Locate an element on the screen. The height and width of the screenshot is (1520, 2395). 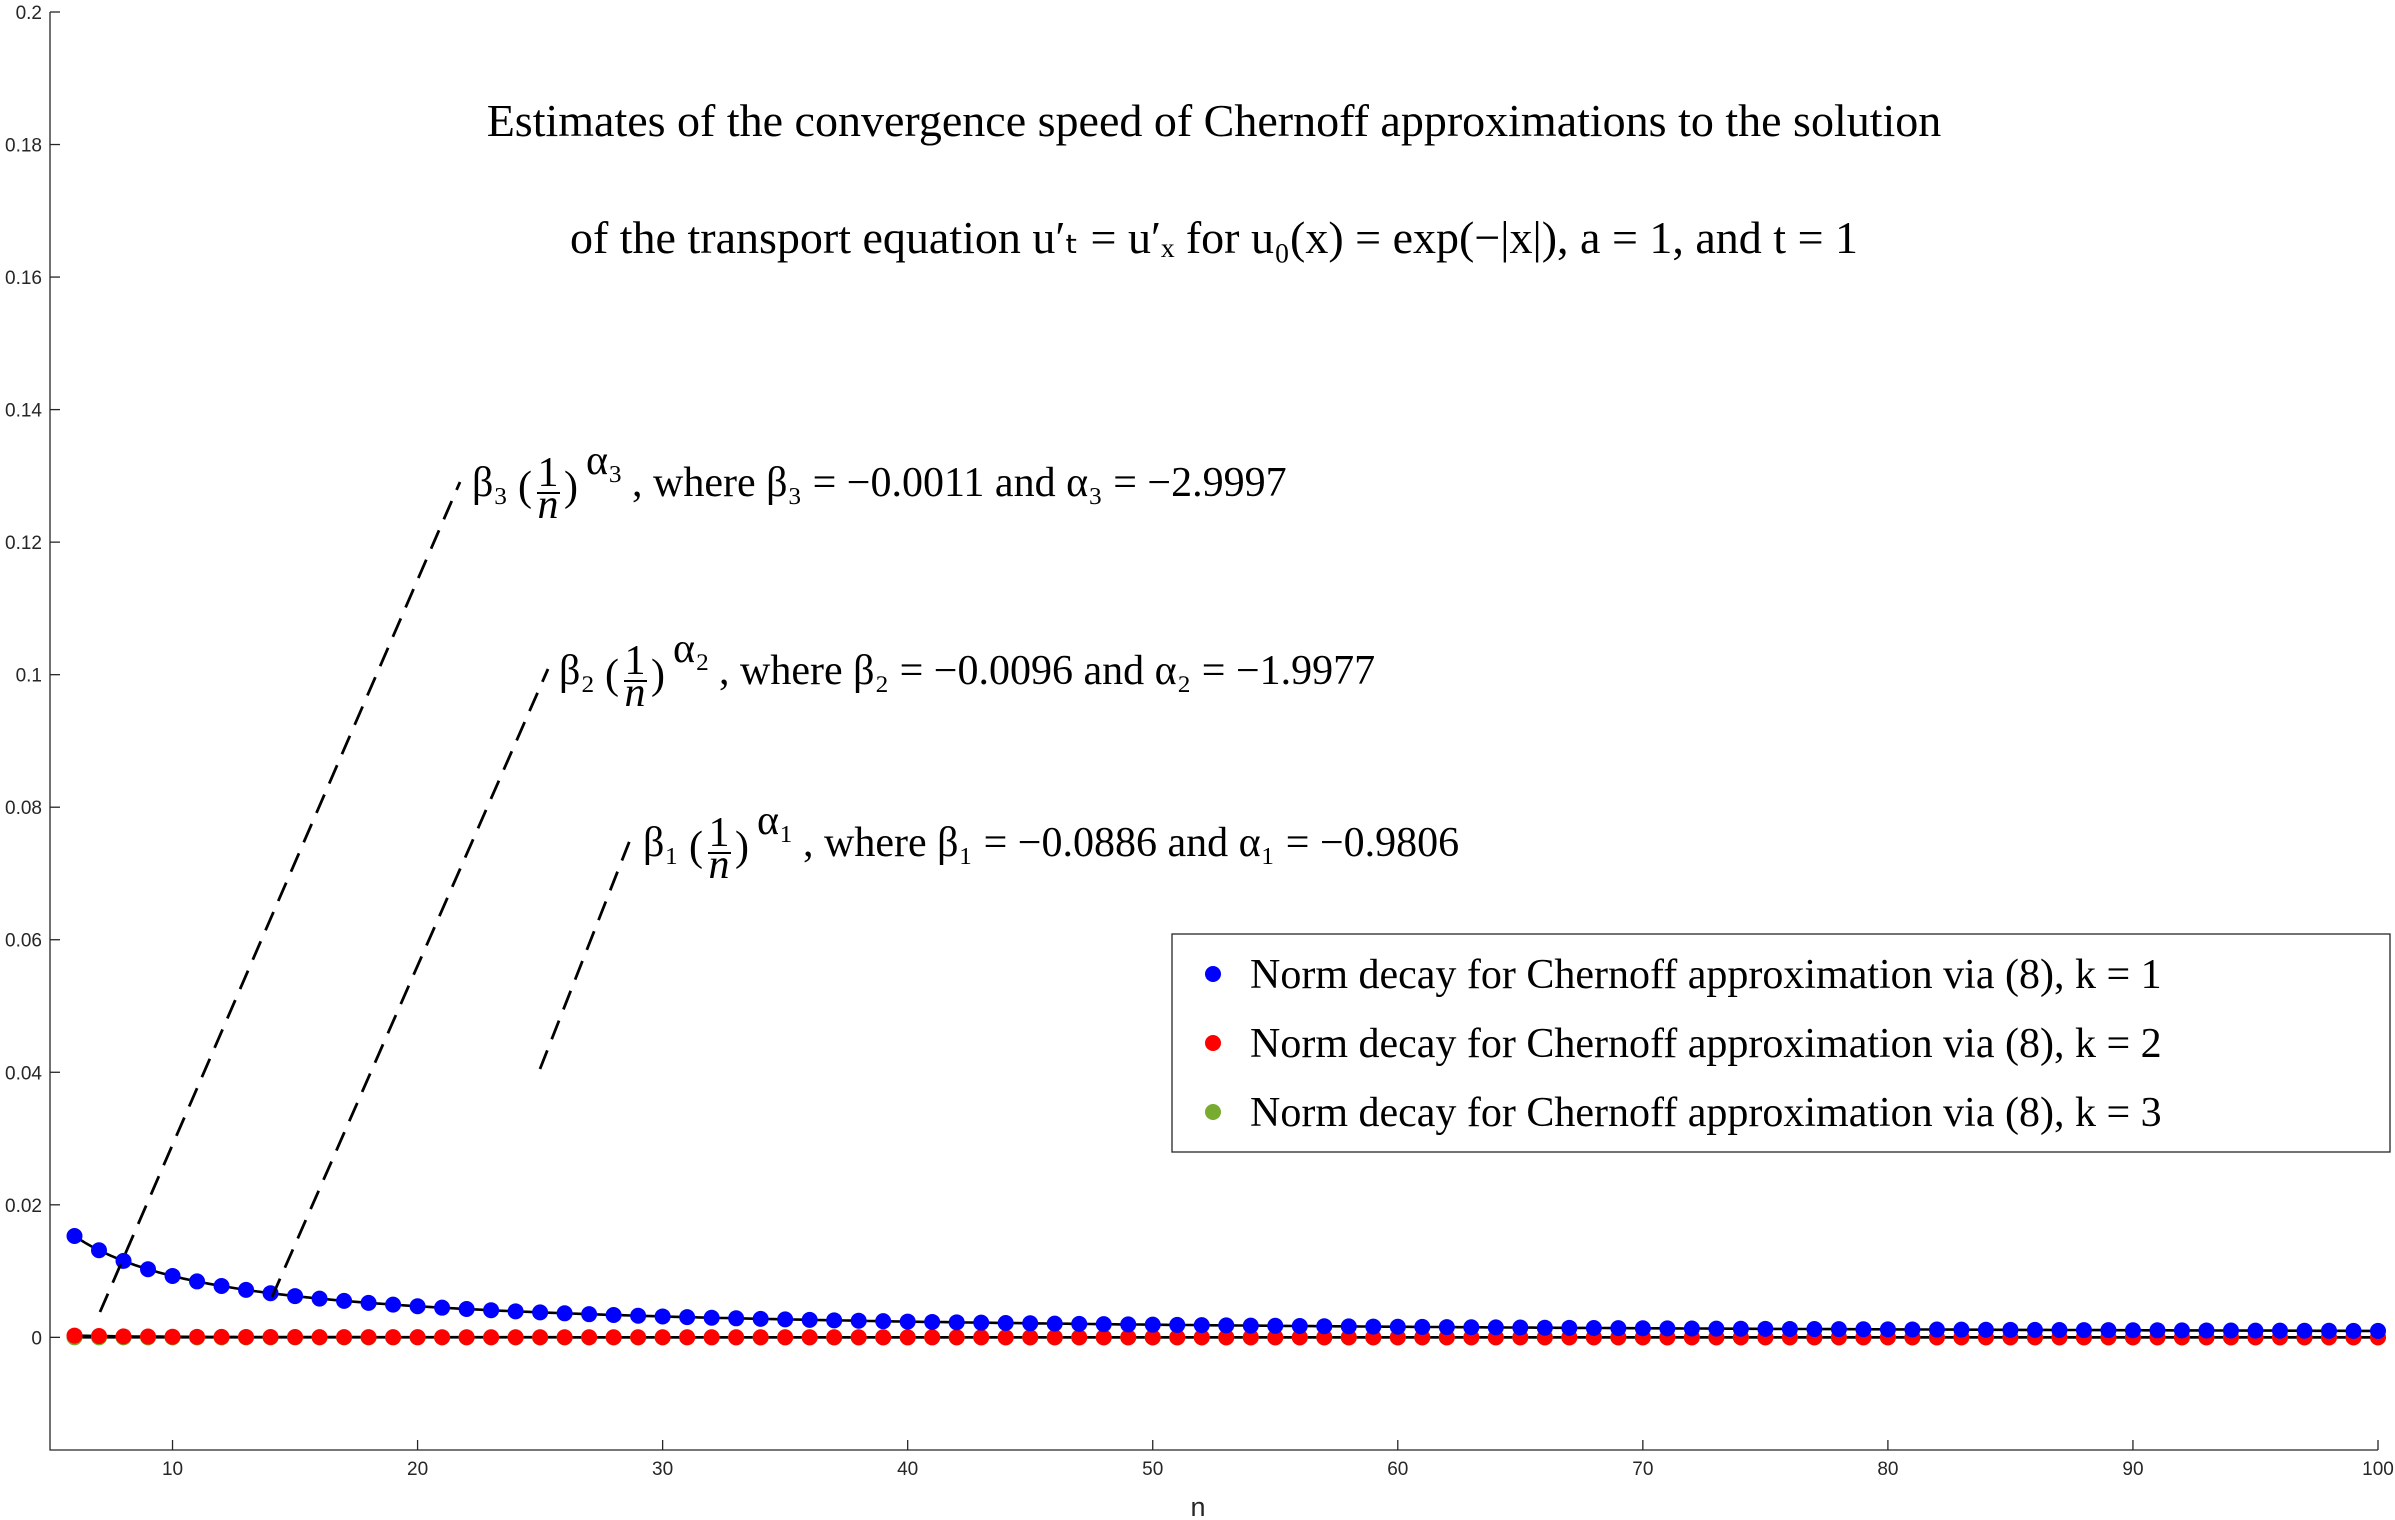
x-axis-label: n is located at coordinates (1197, 1506).